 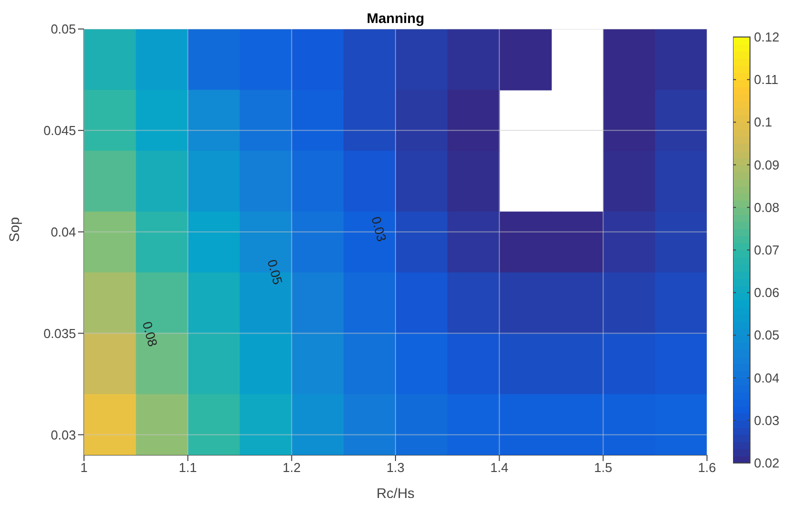 What do you see at coordinates (63, 434) in the screenshot?
I see `y-tick-label: 0.03` at bounding box center [63, 434].